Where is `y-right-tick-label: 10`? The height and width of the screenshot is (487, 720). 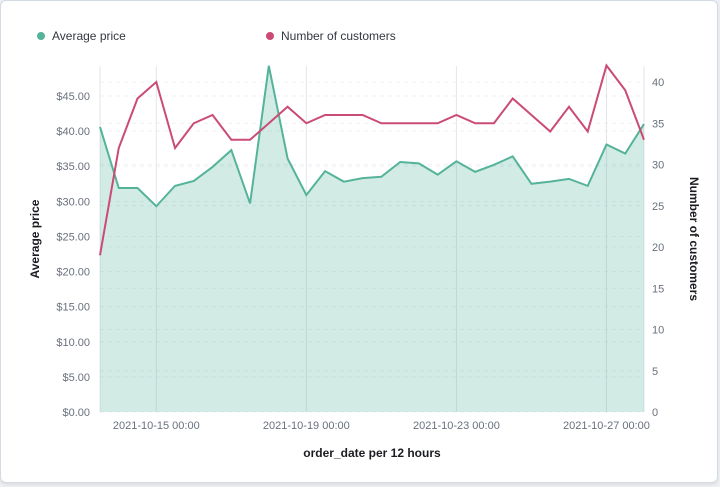
y-right-tick-label: 10 is located at coordinates (658, 331).